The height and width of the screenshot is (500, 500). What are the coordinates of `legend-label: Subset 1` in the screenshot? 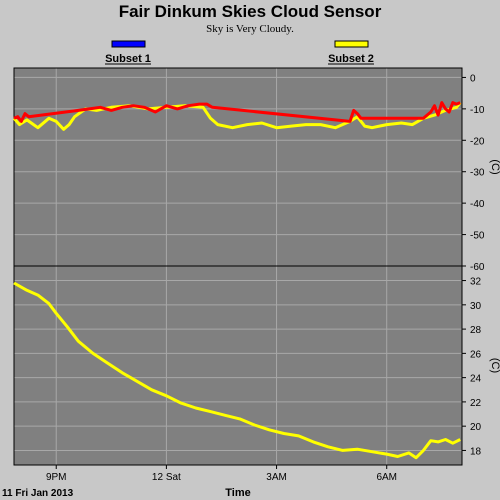 It's located at (128, 59).